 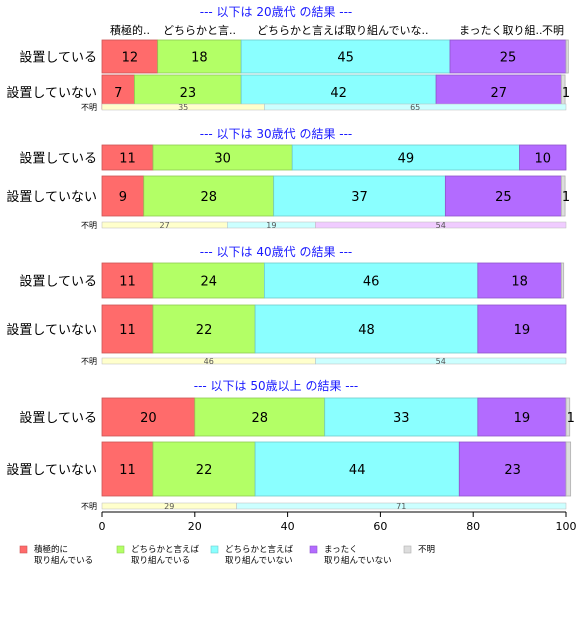 I want to click on data-label: 33, so click(x=401, y=418).